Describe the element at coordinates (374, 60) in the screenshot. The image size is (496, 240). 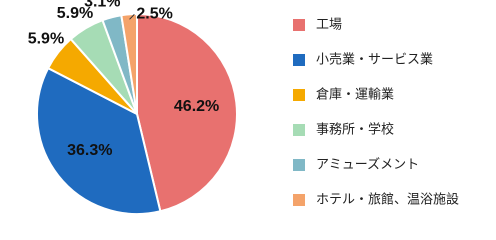
I see `legend-label: 小売業・サービス業` at that location.